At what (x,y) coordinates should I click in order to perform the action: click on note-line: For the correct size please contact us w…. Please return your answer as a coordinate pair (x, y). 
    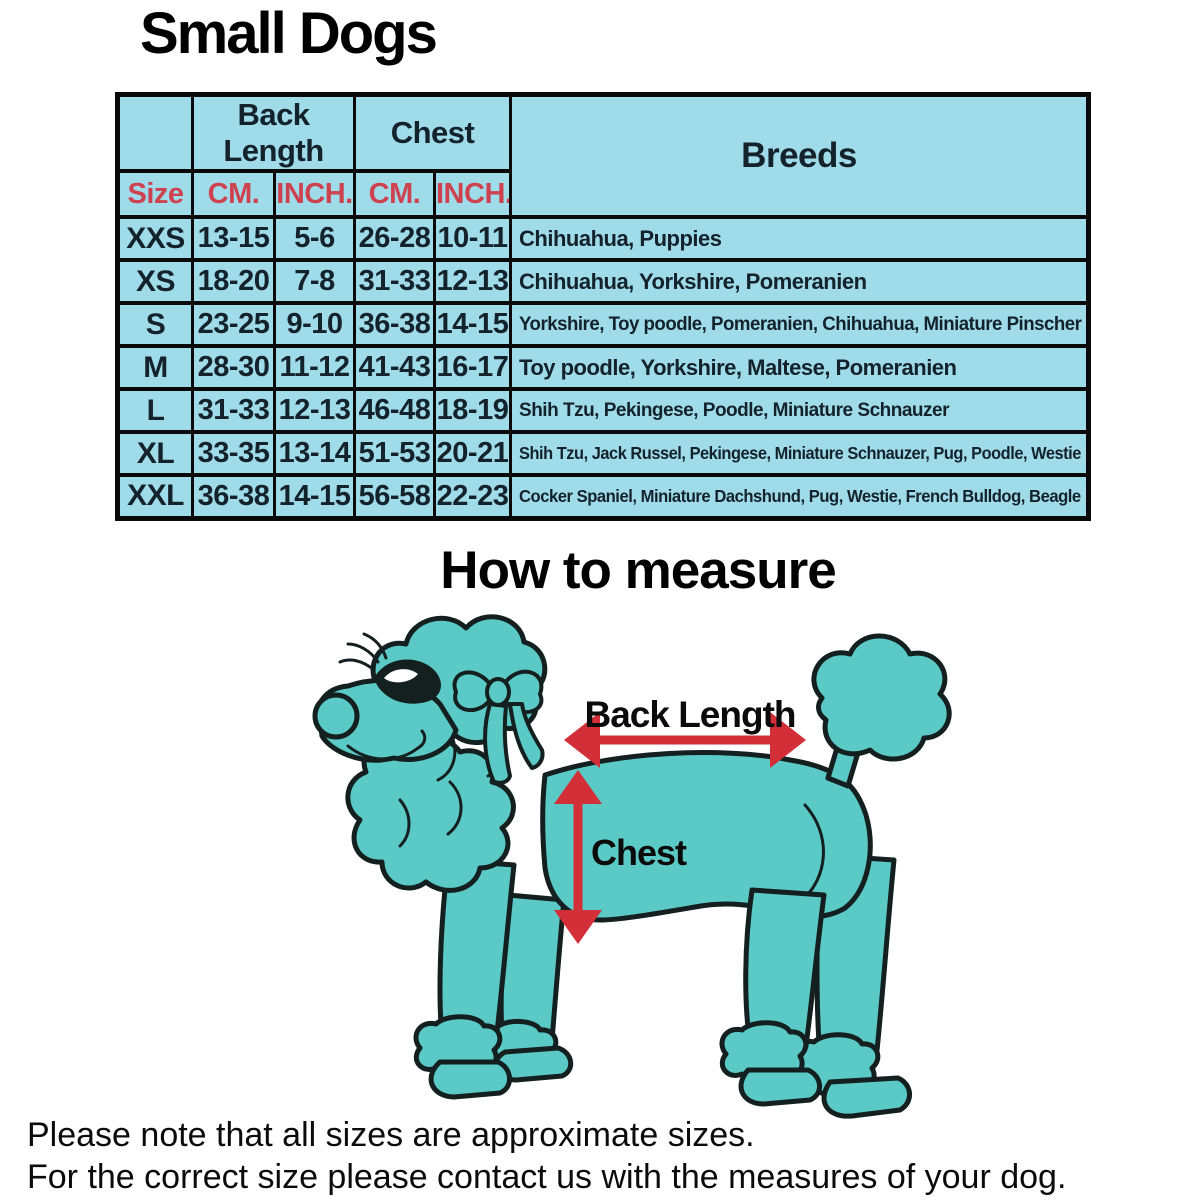
    Looking at the image, I should click on (547, 1177).